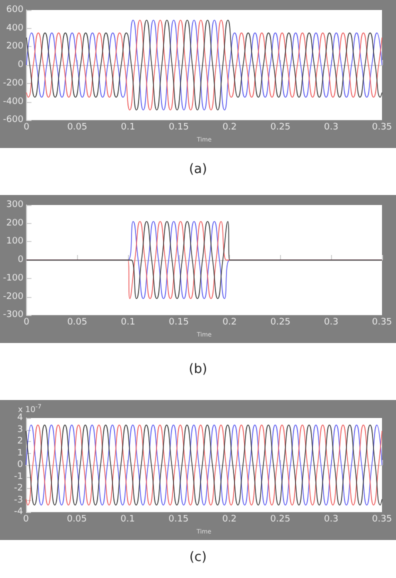 The height and width of the screenshot is (578, 396). I want to click on y-tick-label: -2, so click(18, 489).